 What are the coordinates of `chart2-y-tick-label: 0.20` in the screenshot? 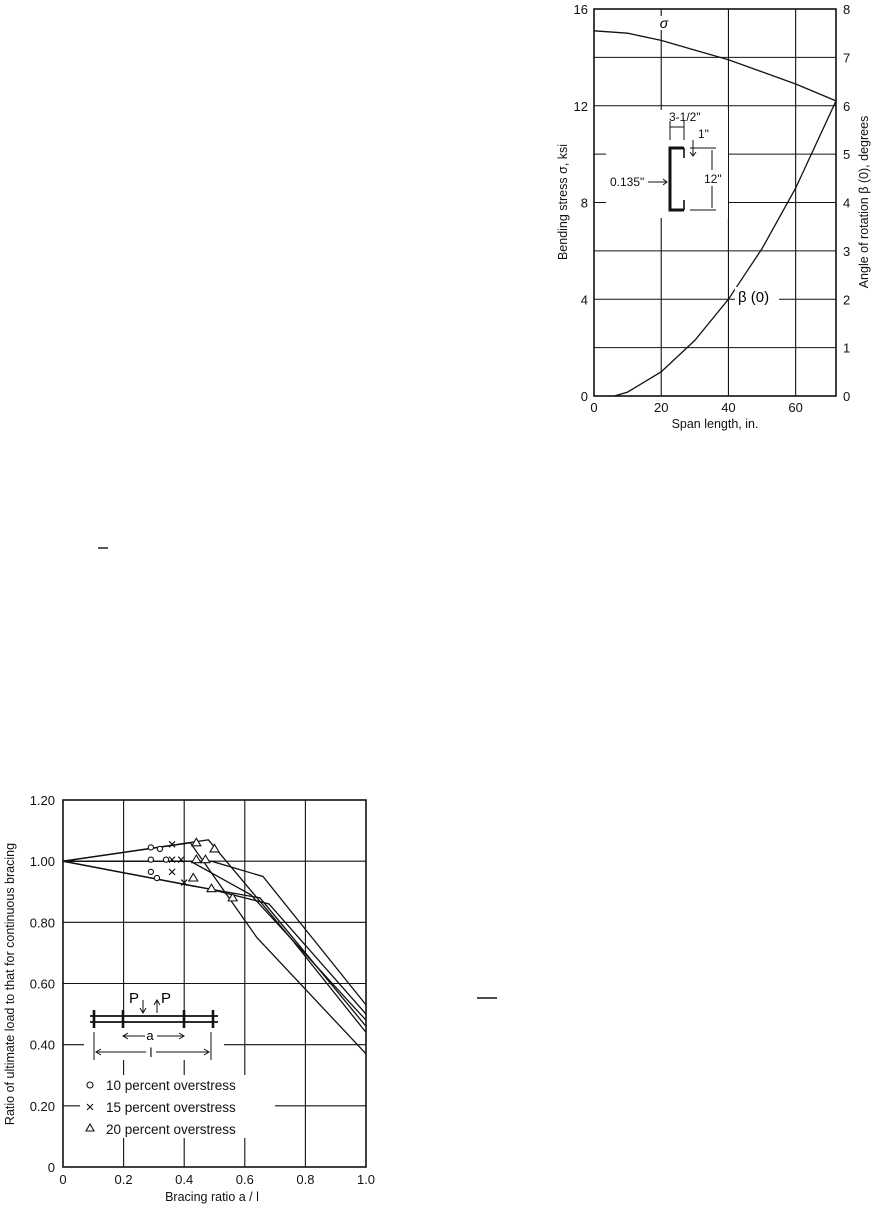 It's located at (42, 1106).